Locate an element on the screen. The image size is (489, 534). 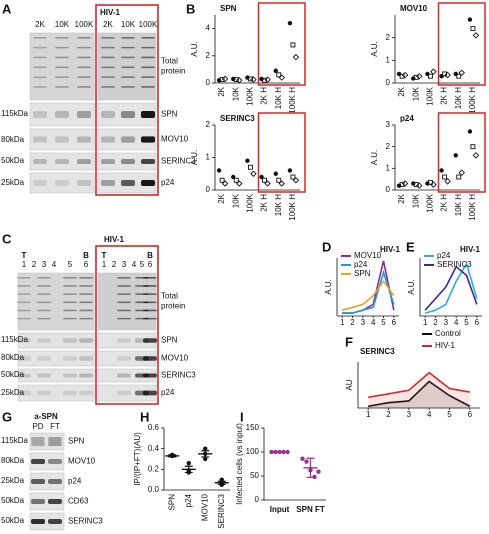
lane-label: 100K is located at coordinates (84, 24).